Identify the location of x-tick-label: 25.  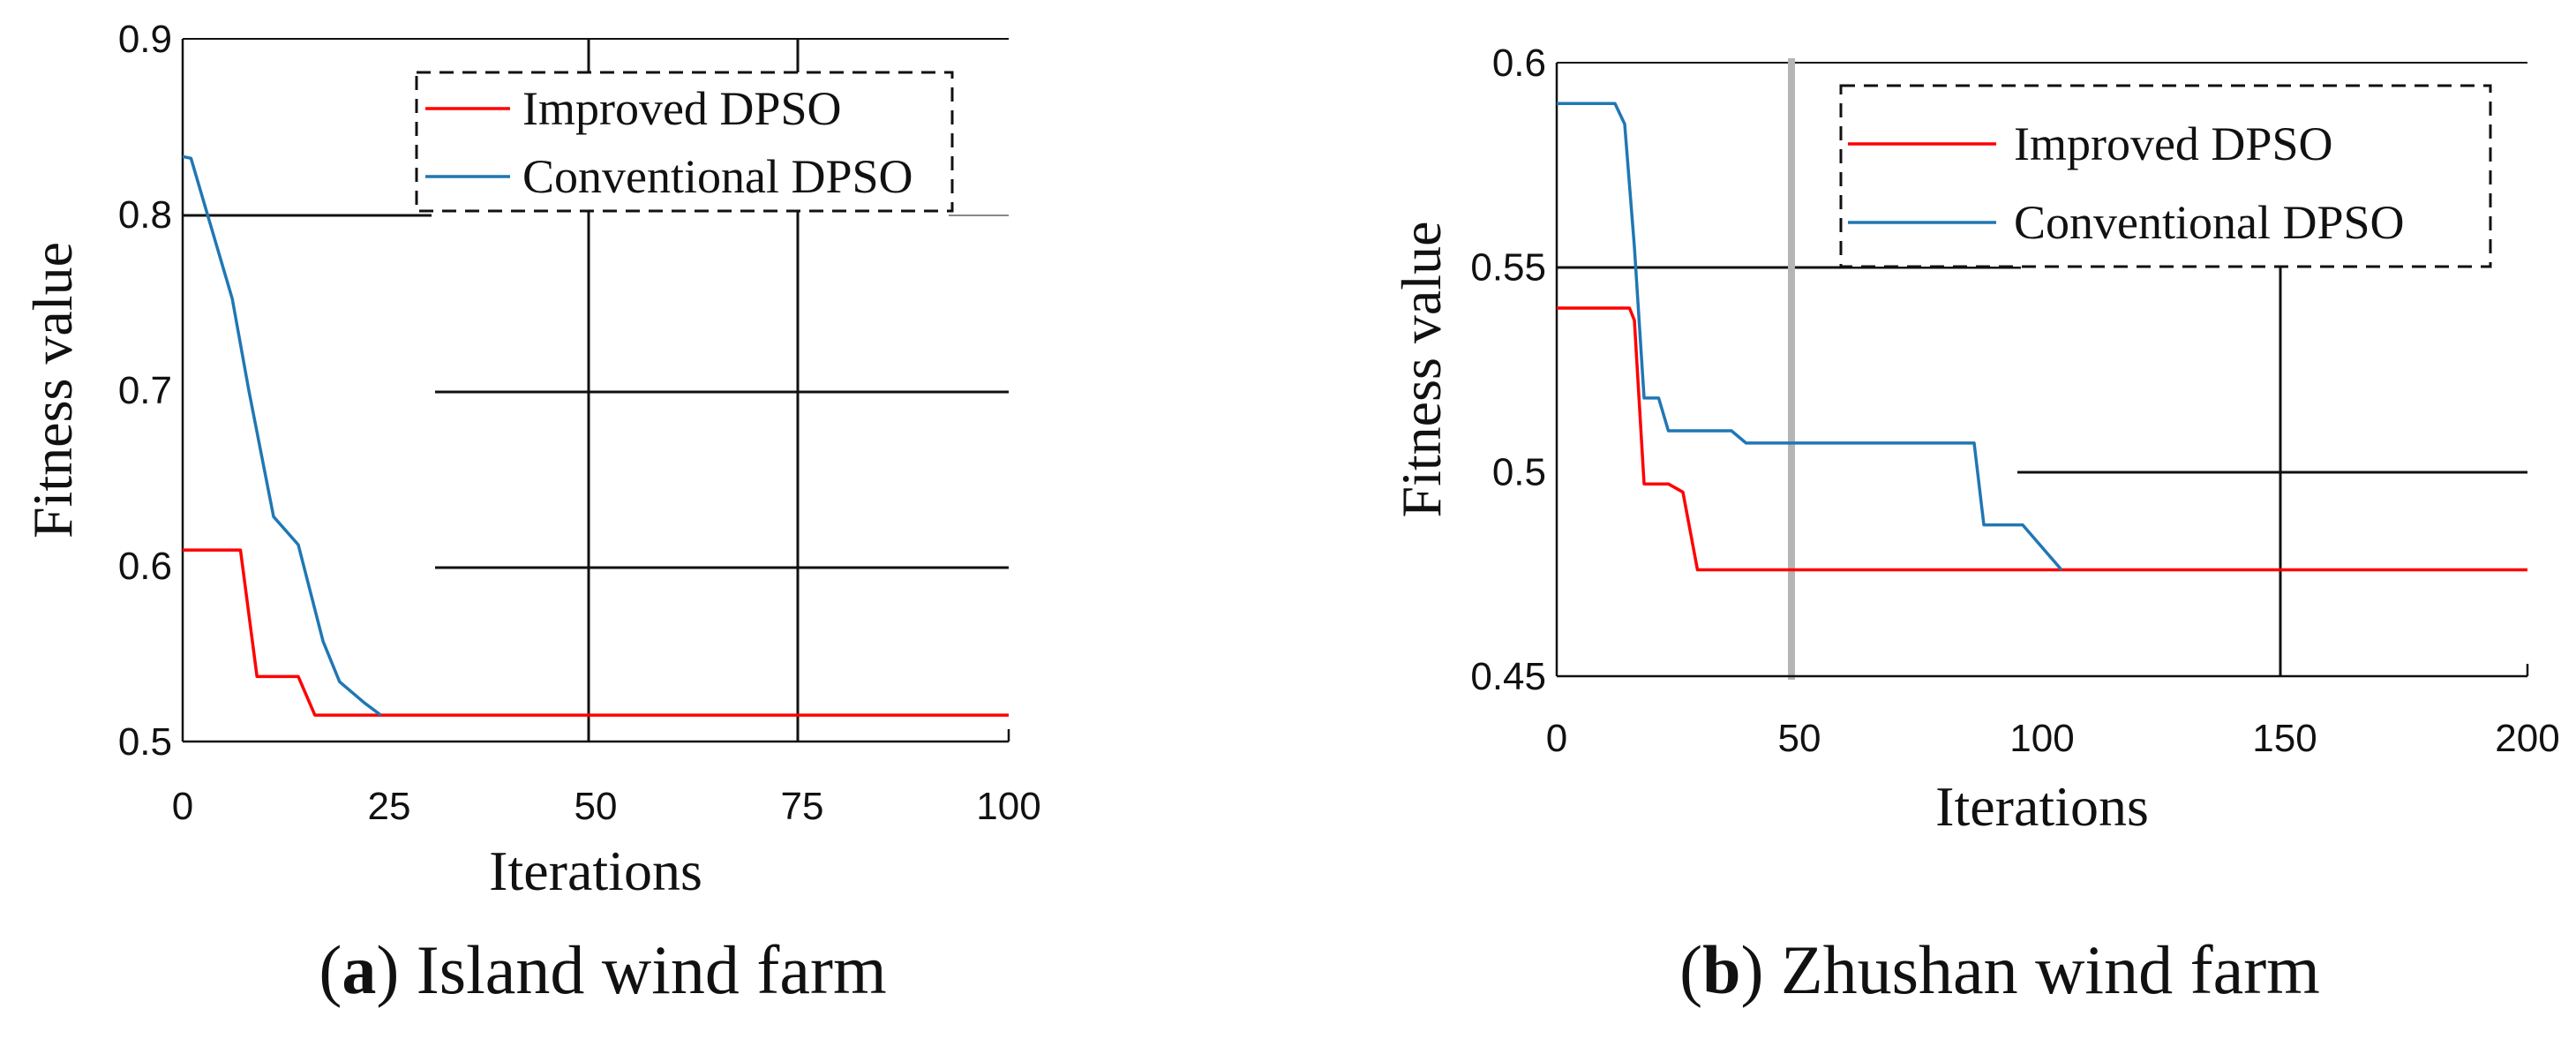
(389, 806).